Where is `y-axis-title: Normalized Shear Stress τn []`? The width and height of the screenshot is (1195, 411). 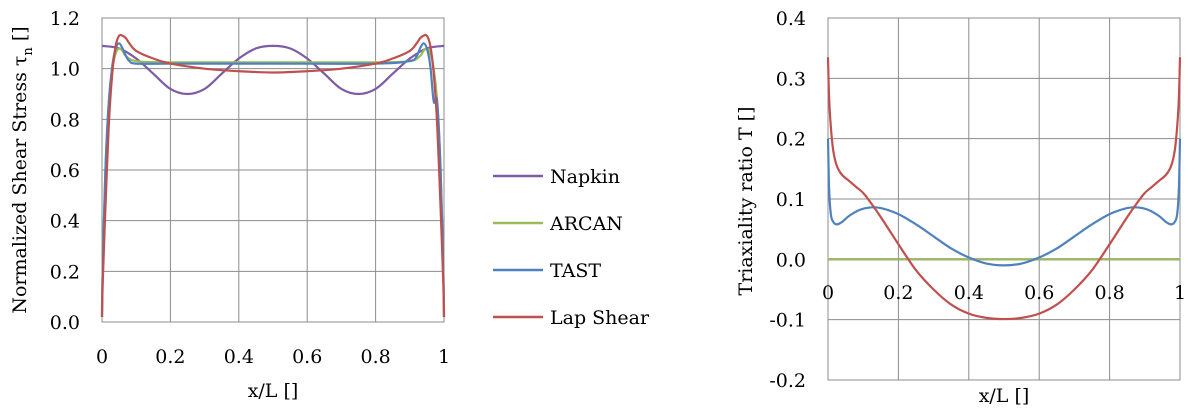 y-axis-title: Normalized Shear Stress τn [] is located at coordinates (22, 169).